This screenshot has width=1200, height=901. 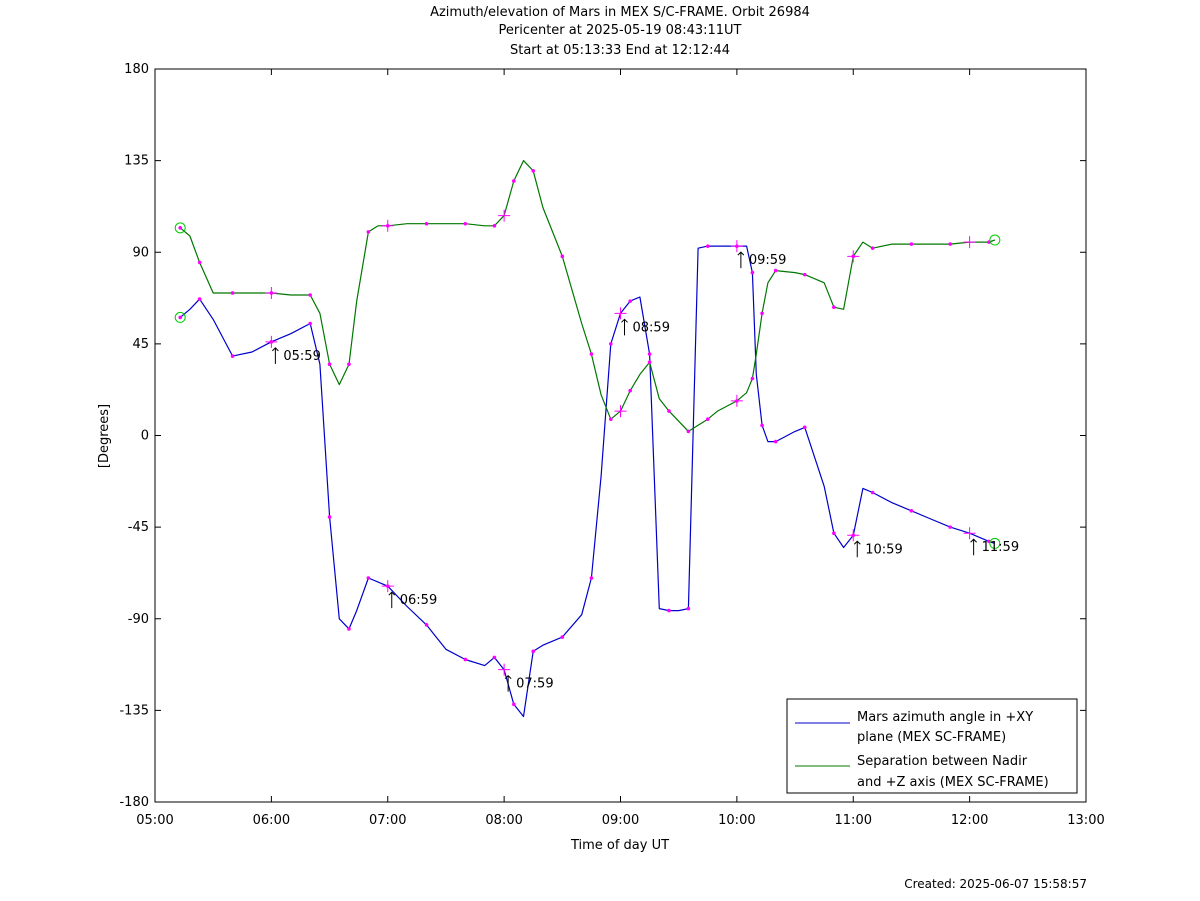 What do you see at coordinates (140, 252) in the screenshot?
I see `y-tick-label: 90` at bounding box center [140, 252].